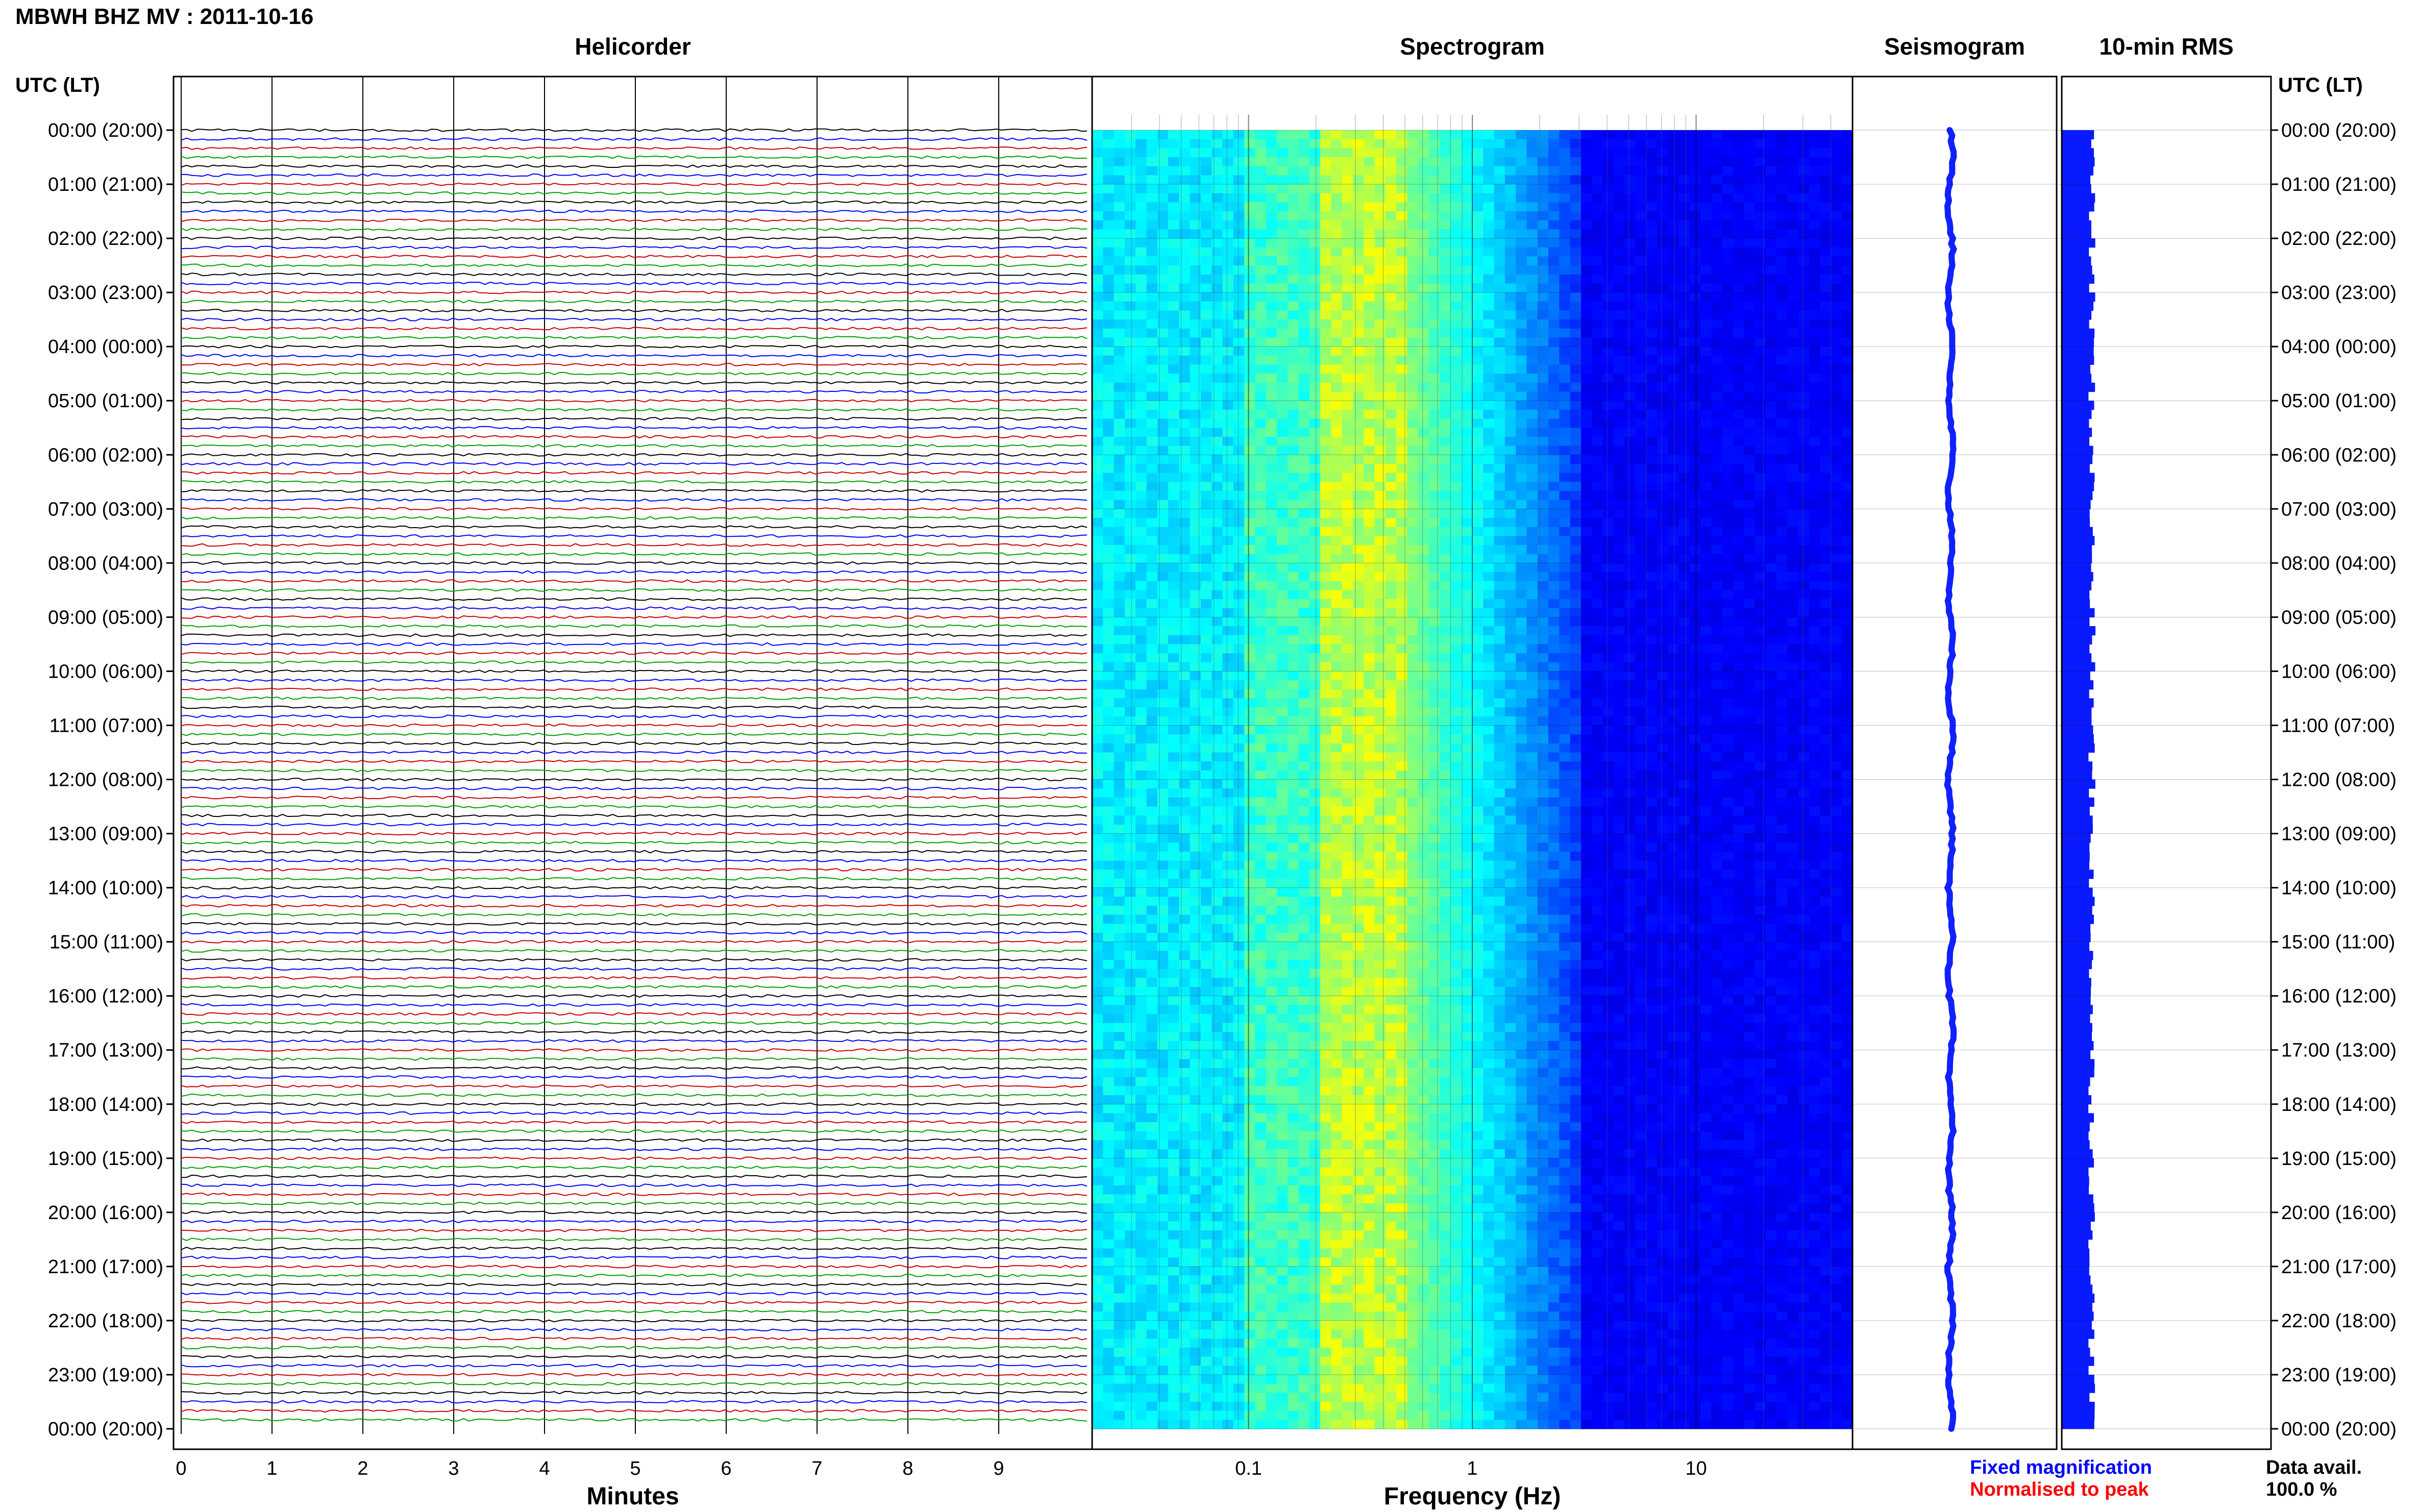 Image resolution: width=2419 pixels, height=1512 pixels. I want to click on y-tick-label-right: 22:00 (18:00), so click(2339, 1321).